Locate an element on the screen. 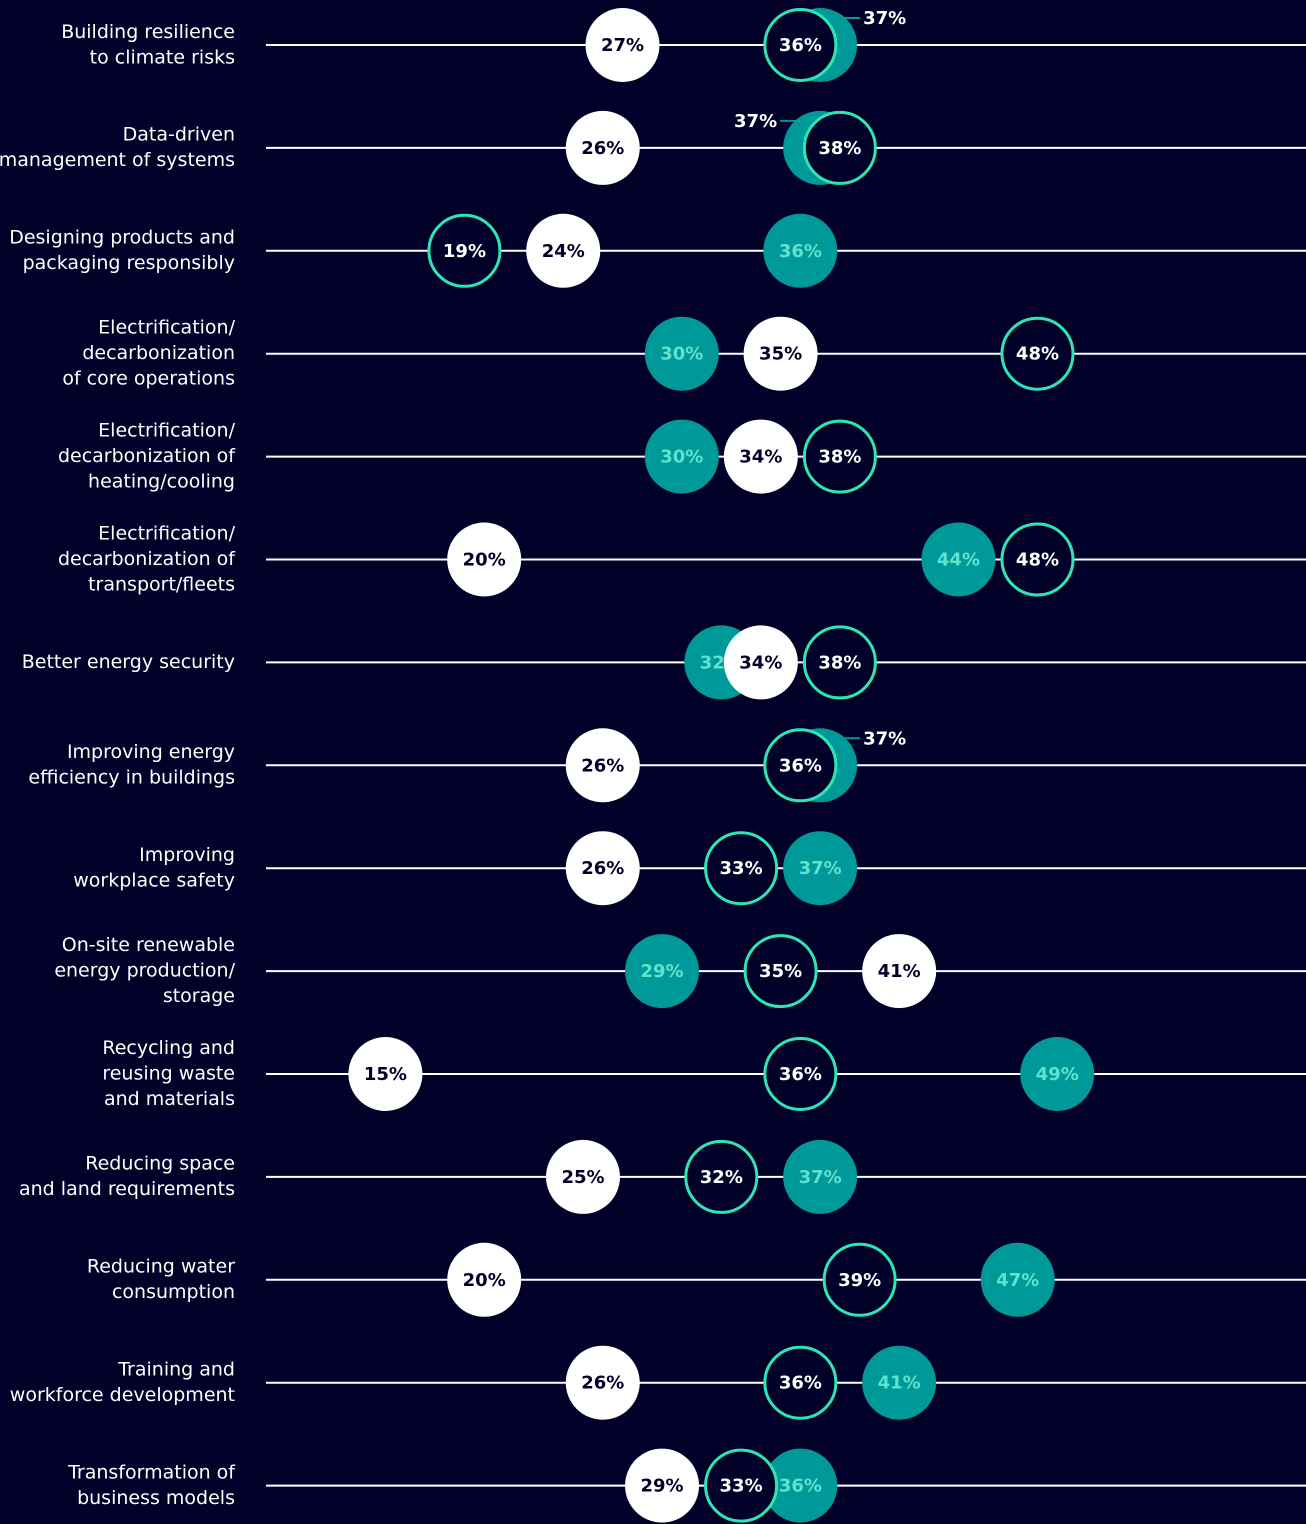 This screenshot has width=1306, height=1524. dot-group: 38% is located at coordinates (839, 456).